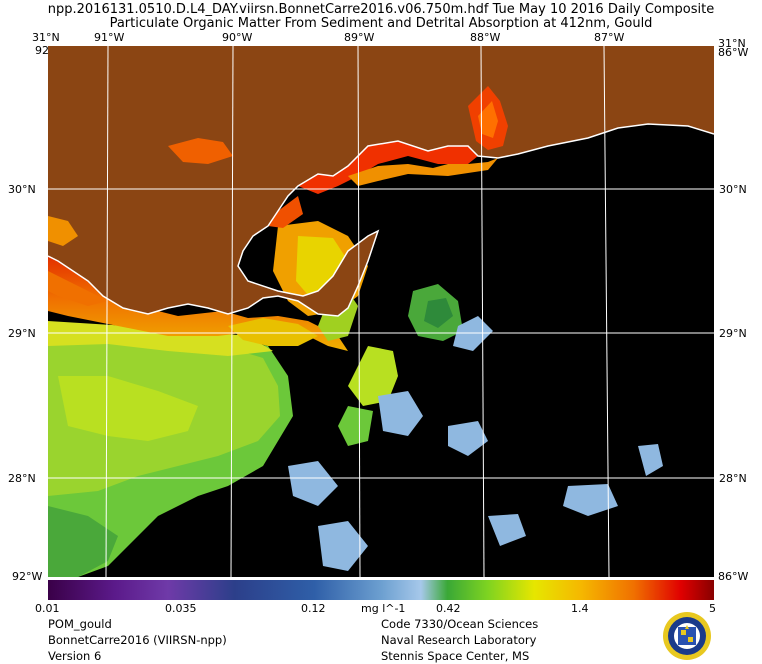 This screenshot has height=664, width=762. What do you see at coordinates (712, 608) in the screenshot?
I see `colorbar-tick-5: 5` at bounding box center [712, 608].